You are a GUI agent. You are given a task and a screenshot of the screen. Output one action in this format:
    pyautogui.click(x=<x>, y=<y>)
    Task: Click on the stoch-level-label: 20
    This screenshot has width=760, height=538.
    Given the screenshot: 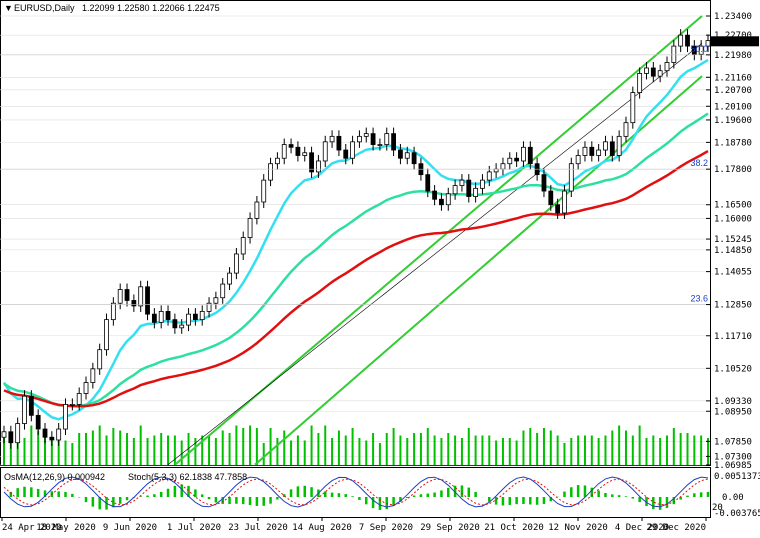 What is the action you would take?
    pyautogui.click(x=717, y=508)
    